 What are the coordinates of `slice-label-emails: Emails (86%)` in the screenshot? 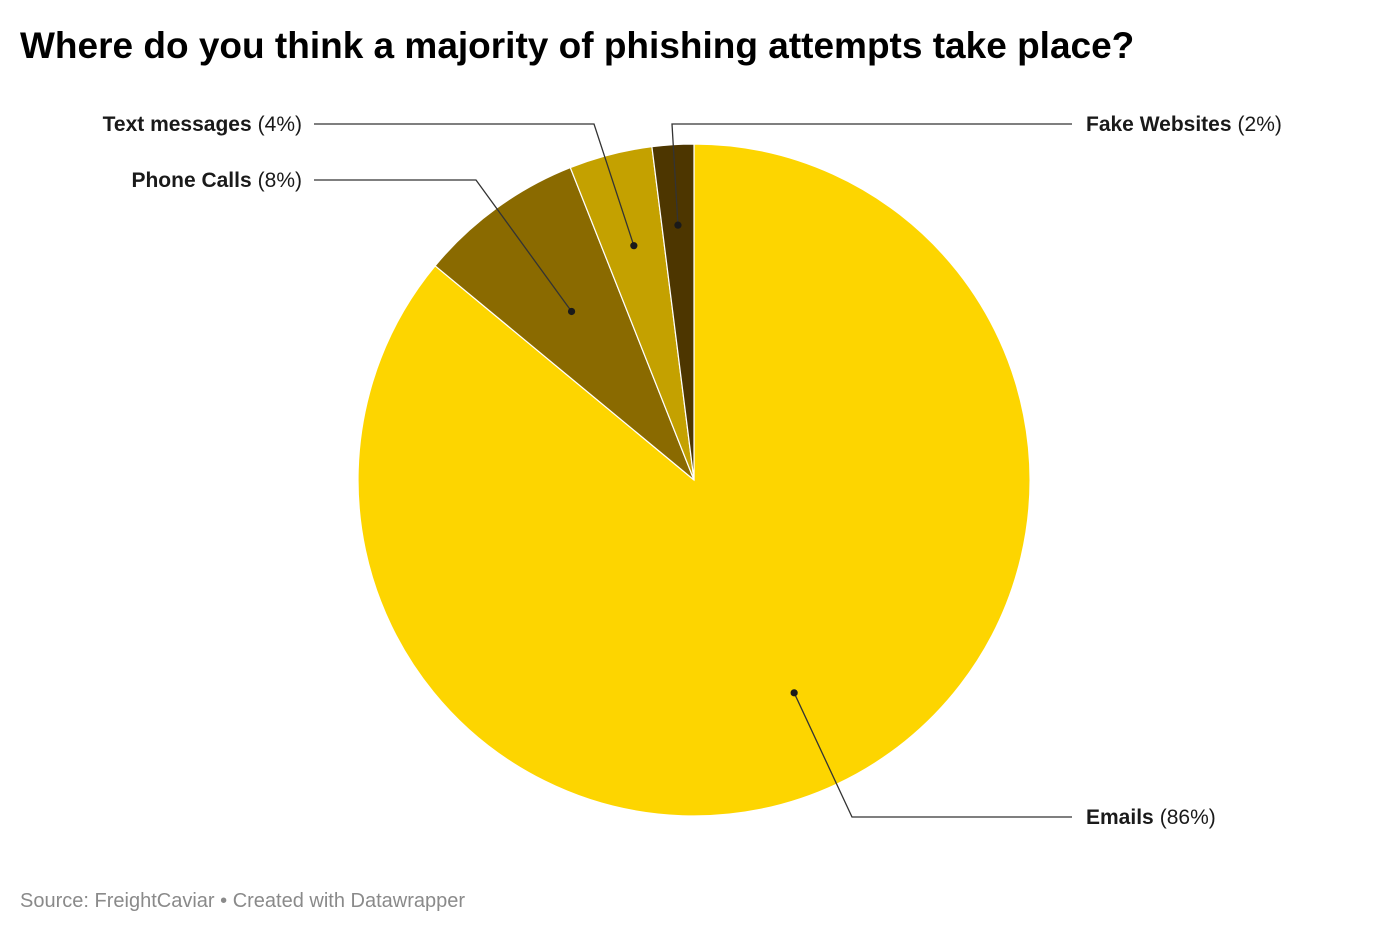 It's located at (1151, 817).